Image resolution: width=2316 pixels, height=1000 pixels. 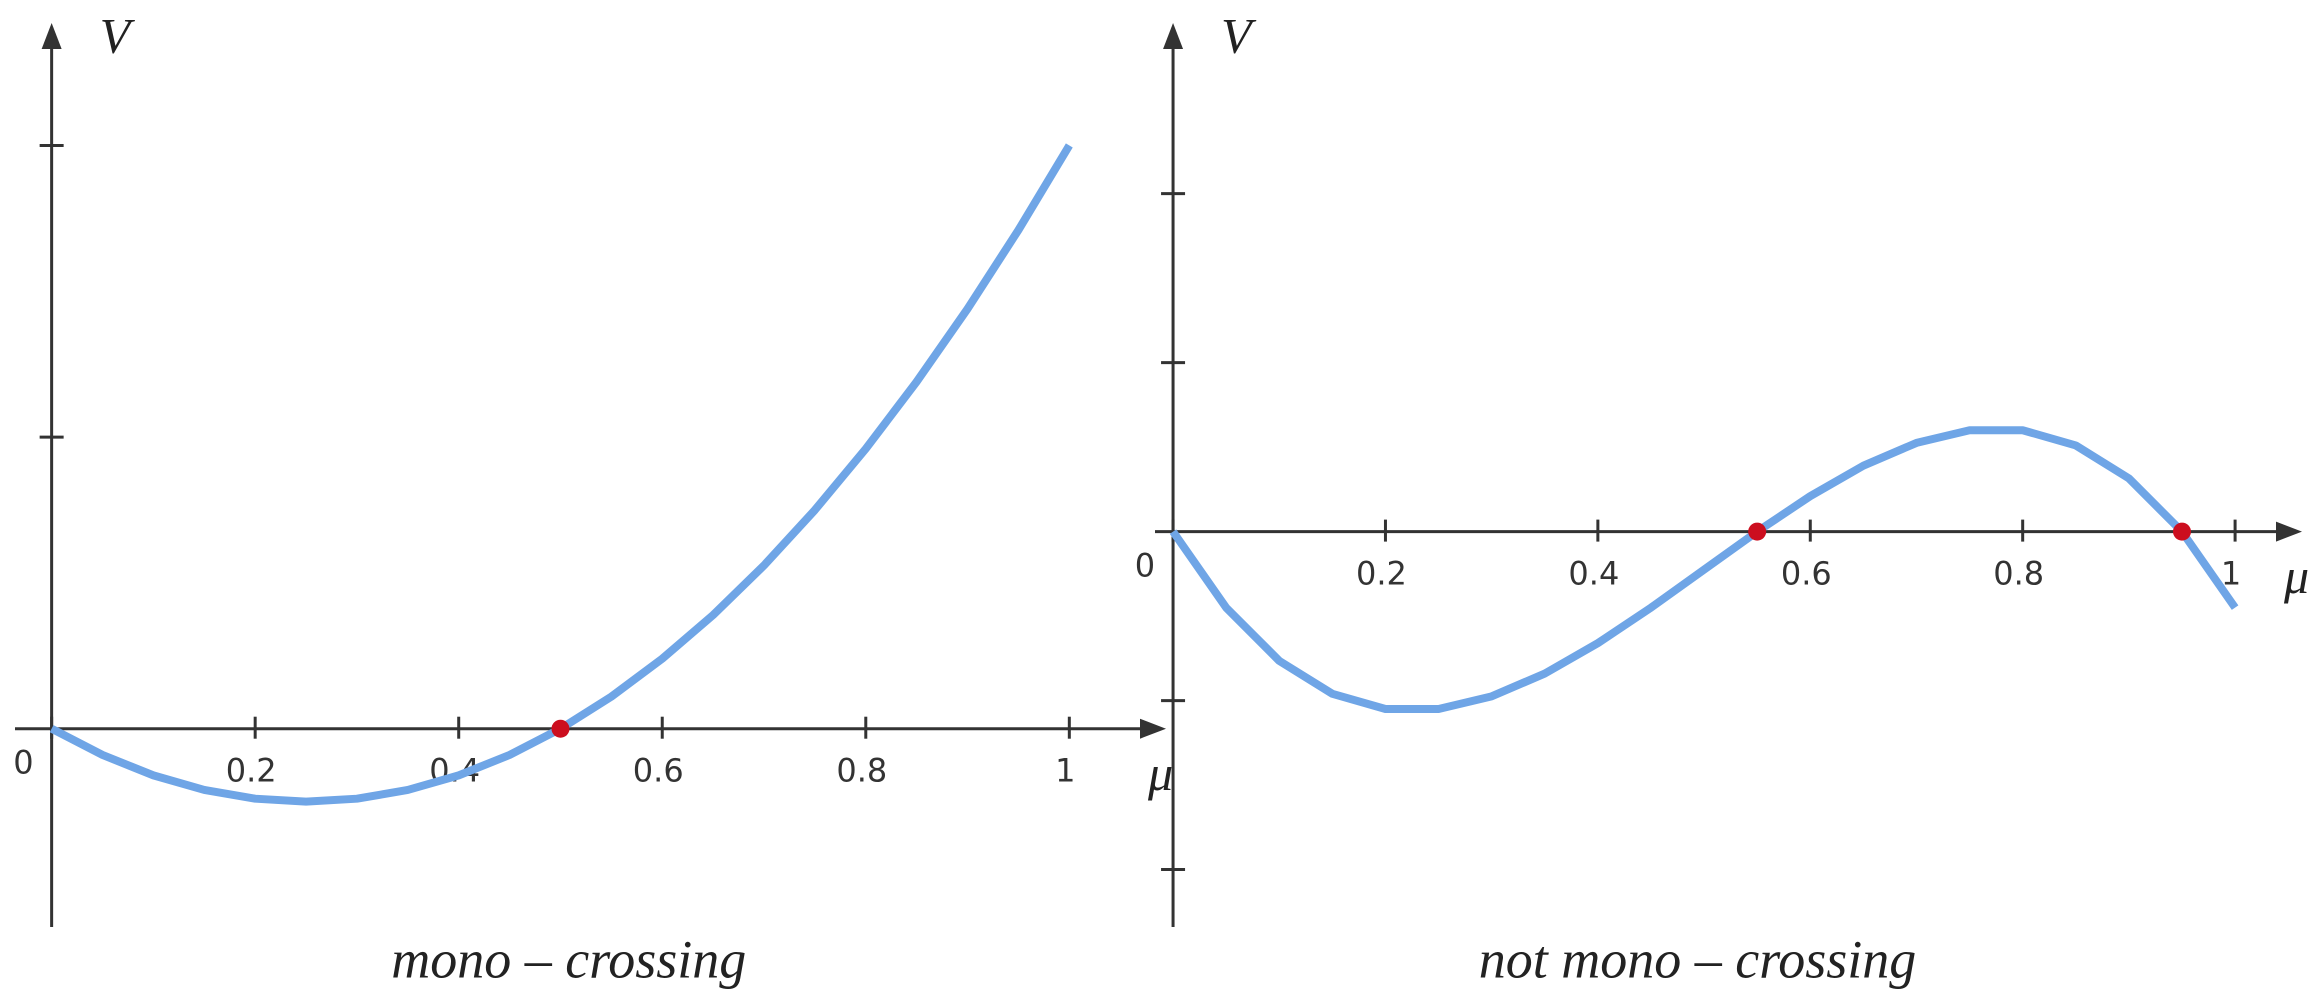 I want to click on curve, so click(x=1704, y=570).